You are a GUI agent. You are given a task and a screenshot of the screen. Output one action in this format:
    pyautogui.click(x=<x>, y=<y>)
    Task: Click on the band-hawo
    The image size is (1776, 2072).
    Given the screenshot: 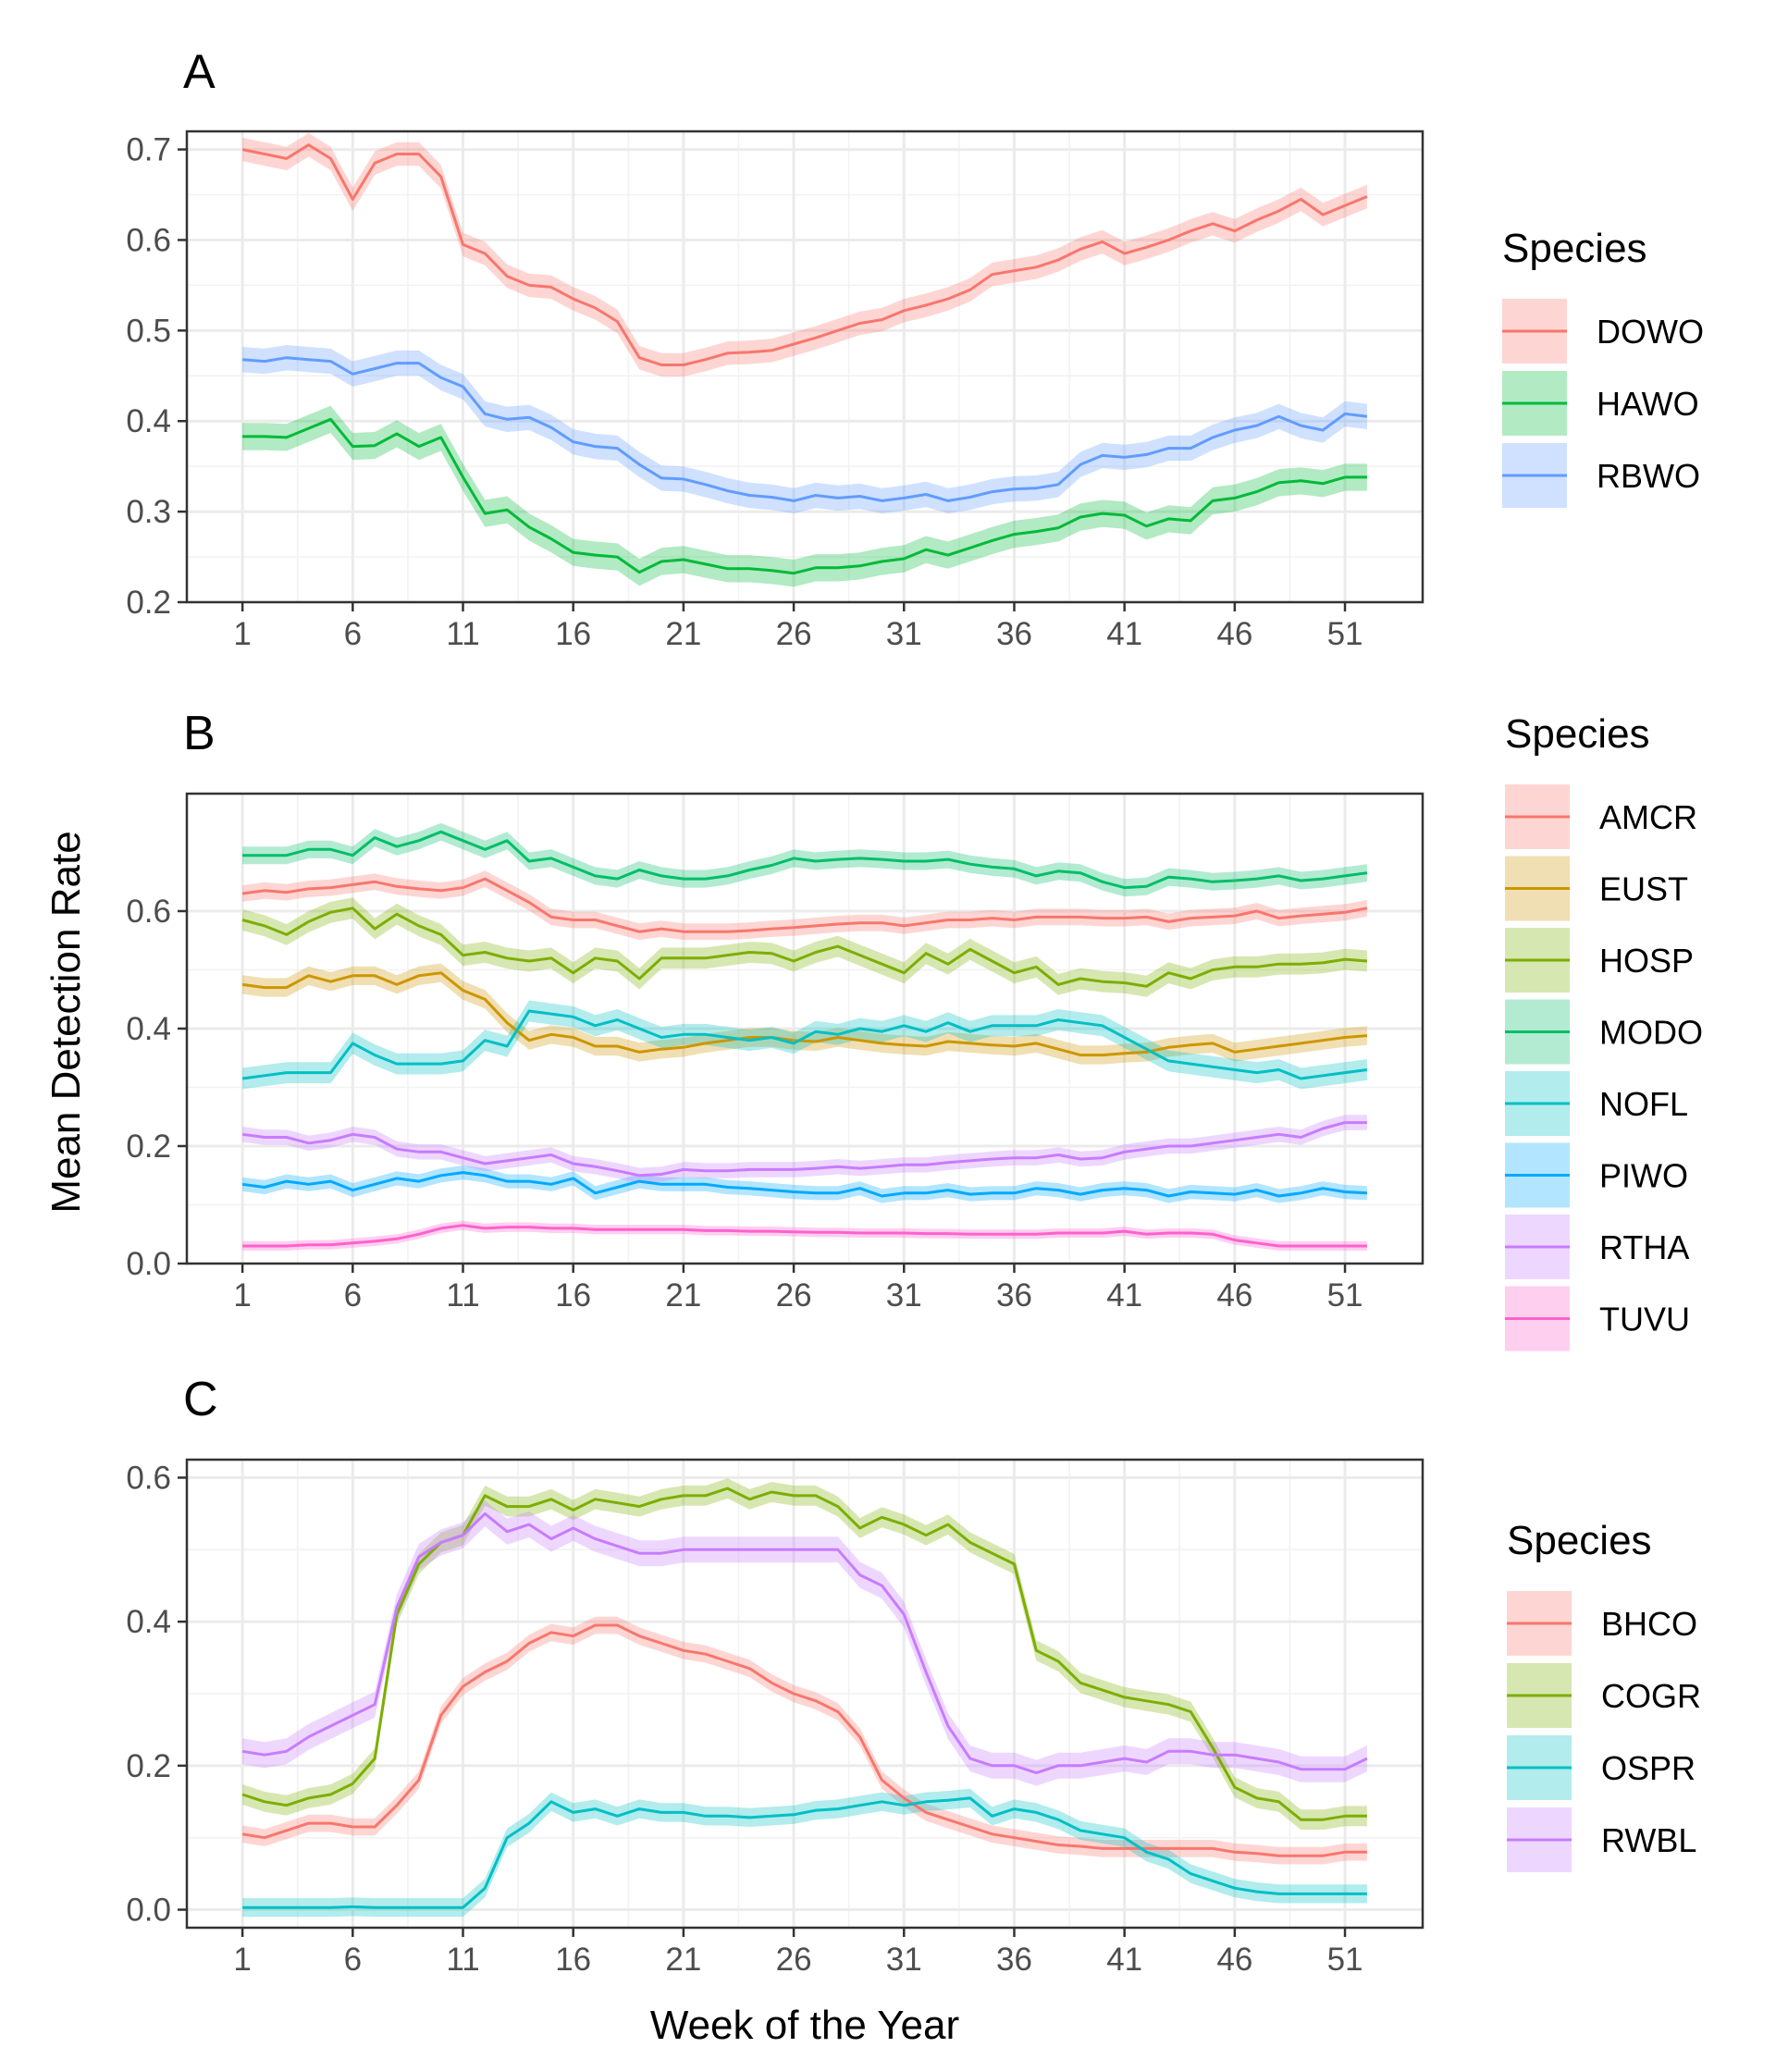 What is the action you would take?
    pyautogui.click(x=805, y=496)
    